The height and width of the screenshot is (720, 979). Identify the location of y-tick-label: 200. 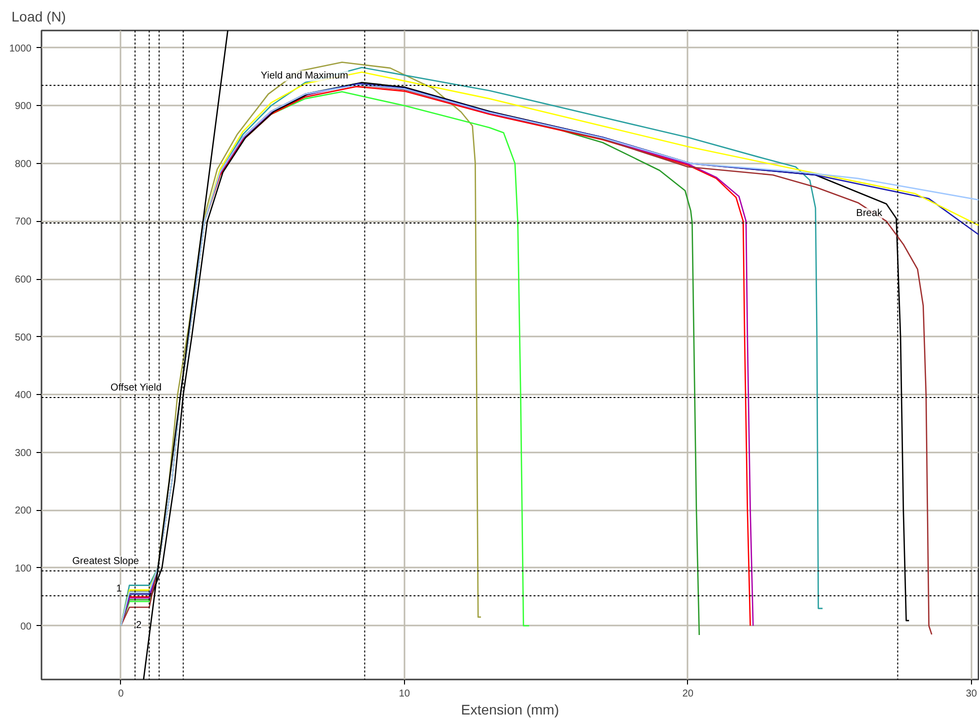
(23, 511).